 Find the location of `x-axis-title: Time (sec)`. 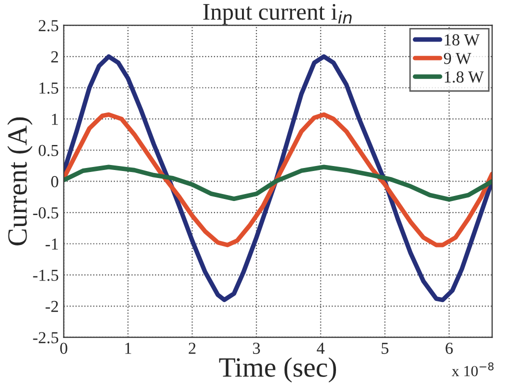

x-axis-title: Time (sec) is located at coordinates (277, 370).